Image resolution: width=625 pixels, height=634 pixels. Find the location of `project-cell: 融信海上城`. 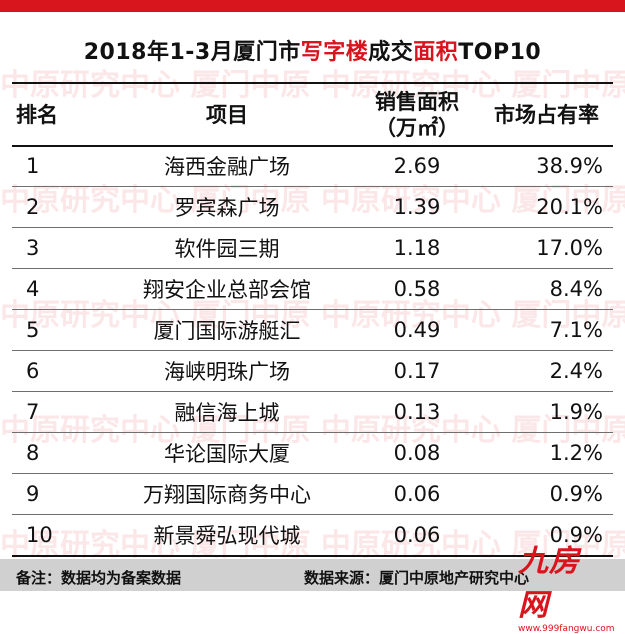

project-cell: 融信海上城 is located at coordinates (227, 413).